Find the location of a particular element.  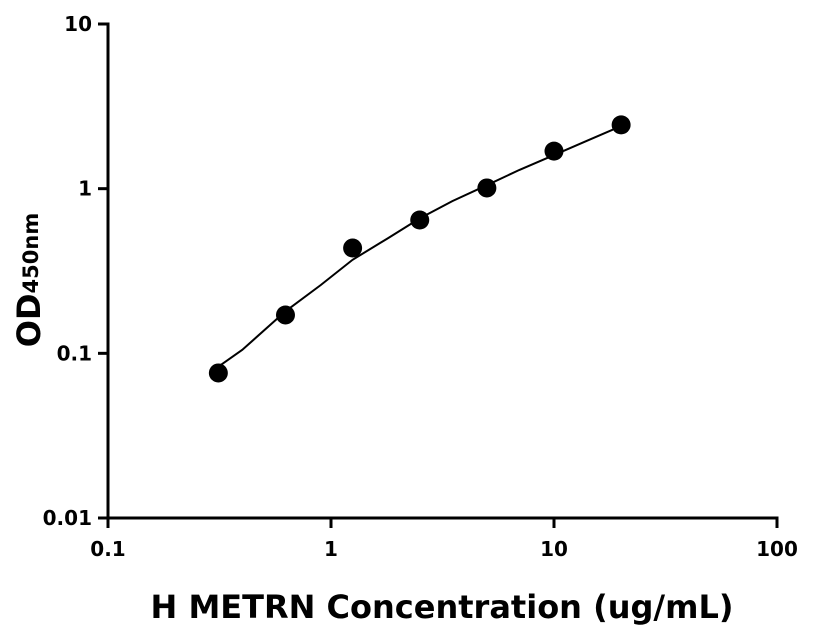

y-axis-label-main: OD is located at coordinates (29, 320).